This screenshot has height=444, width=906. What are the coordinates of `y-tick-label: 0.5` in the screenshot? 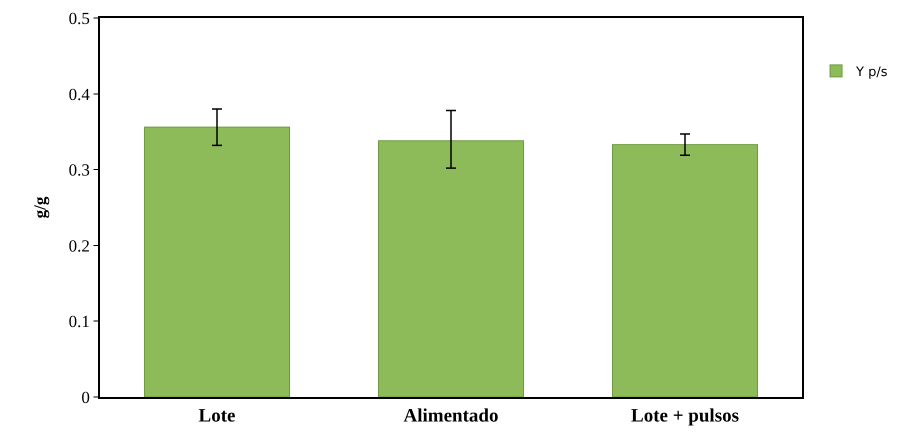 It's located at (79, 18).